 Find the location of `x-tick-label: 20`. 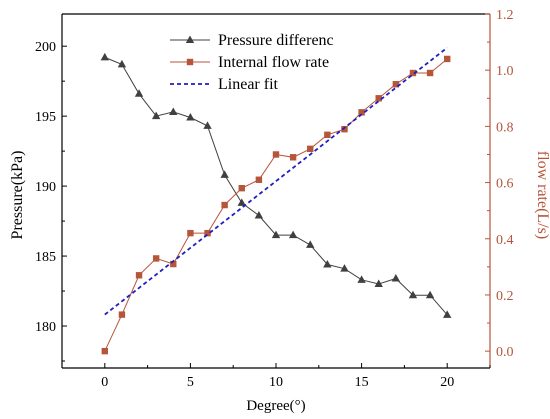

x-tick-label: 20 is located at coordinates (447, 382).